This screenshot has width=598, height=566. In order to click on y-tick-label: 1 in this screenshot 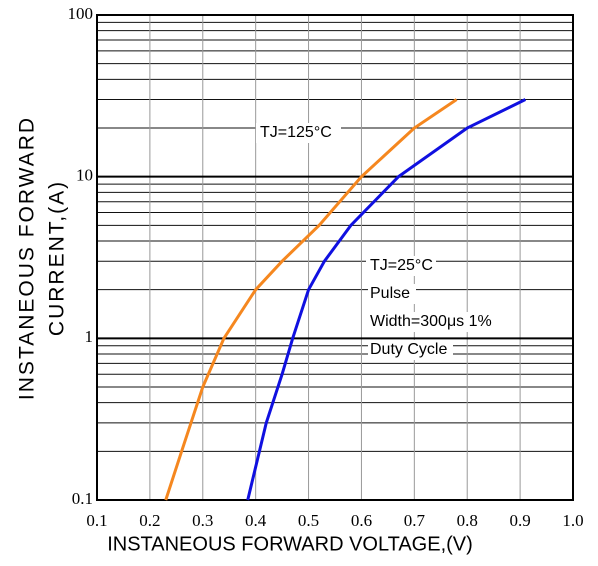, I will do `click(89, 336)`.